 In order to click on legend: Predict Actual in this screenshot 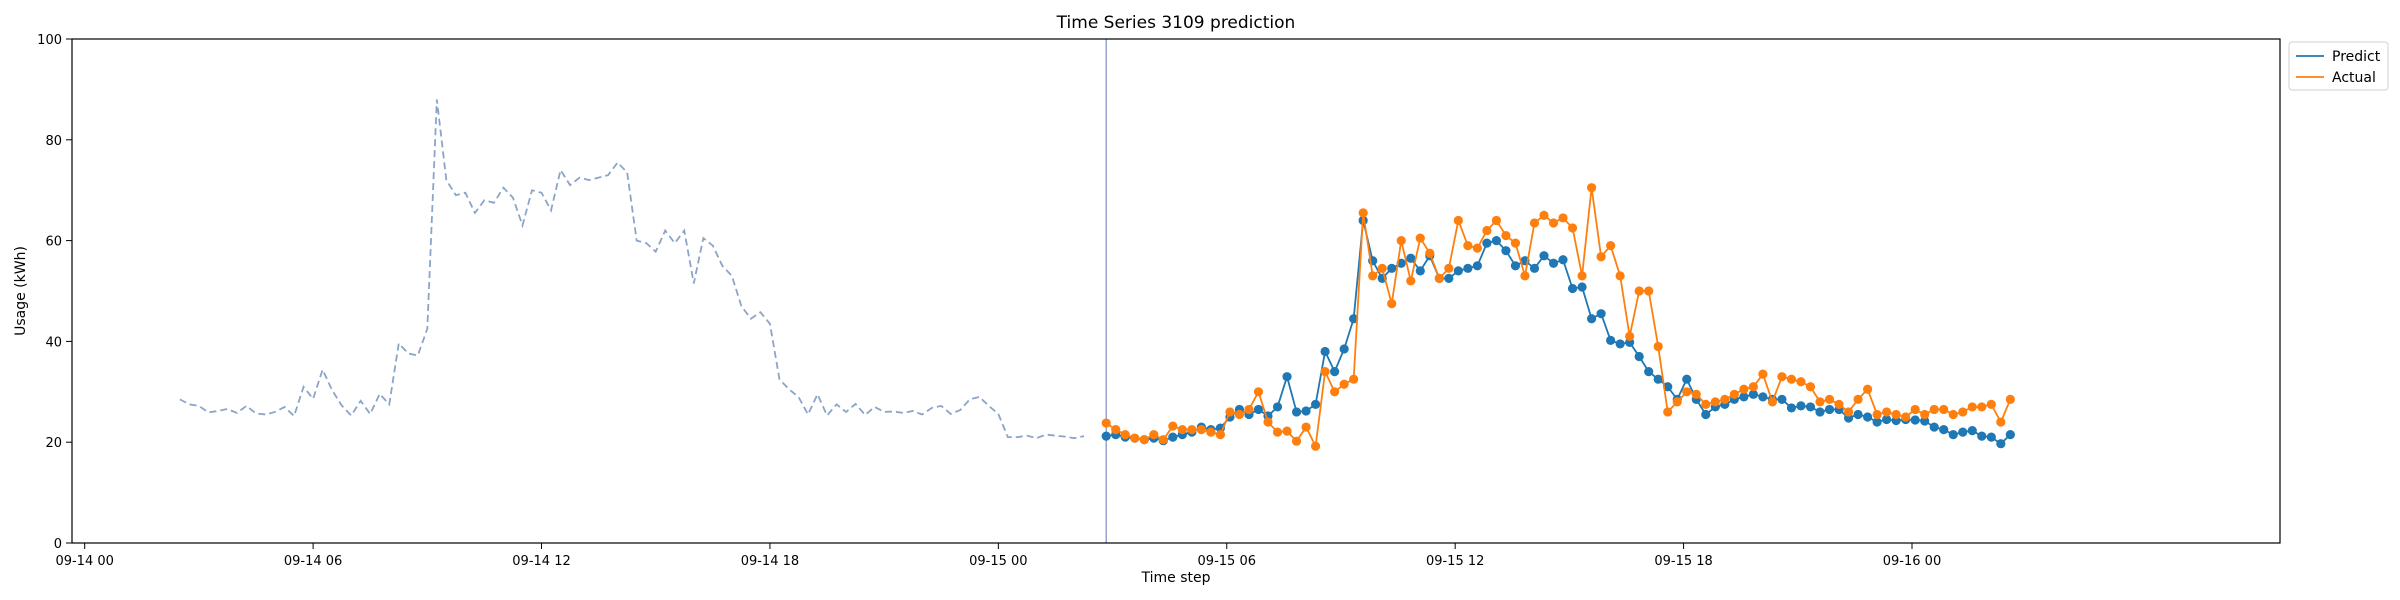, I will do `click(2338, 66)`.